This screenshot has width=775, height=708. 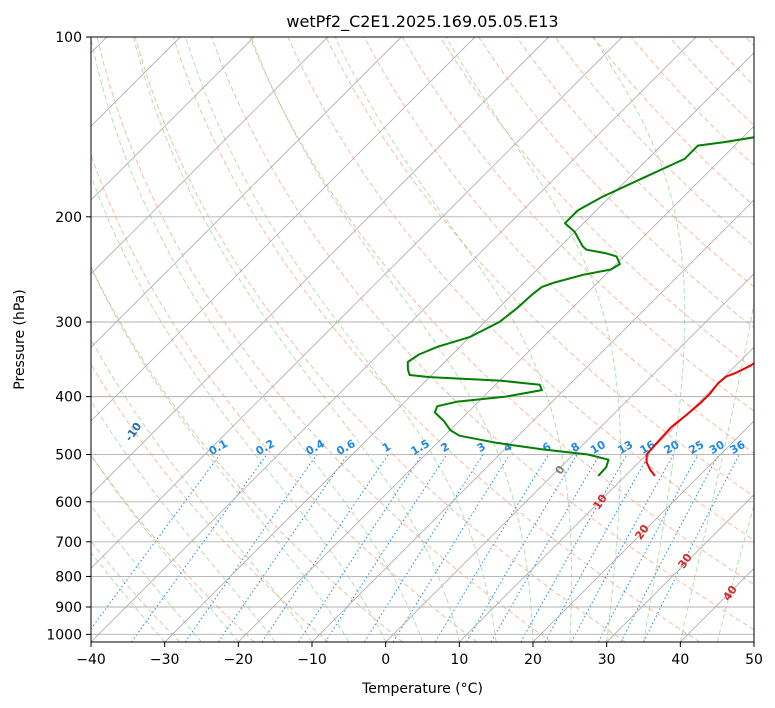 I want to click on moist-adiabat-label: 30, so click(x=685, y=561).